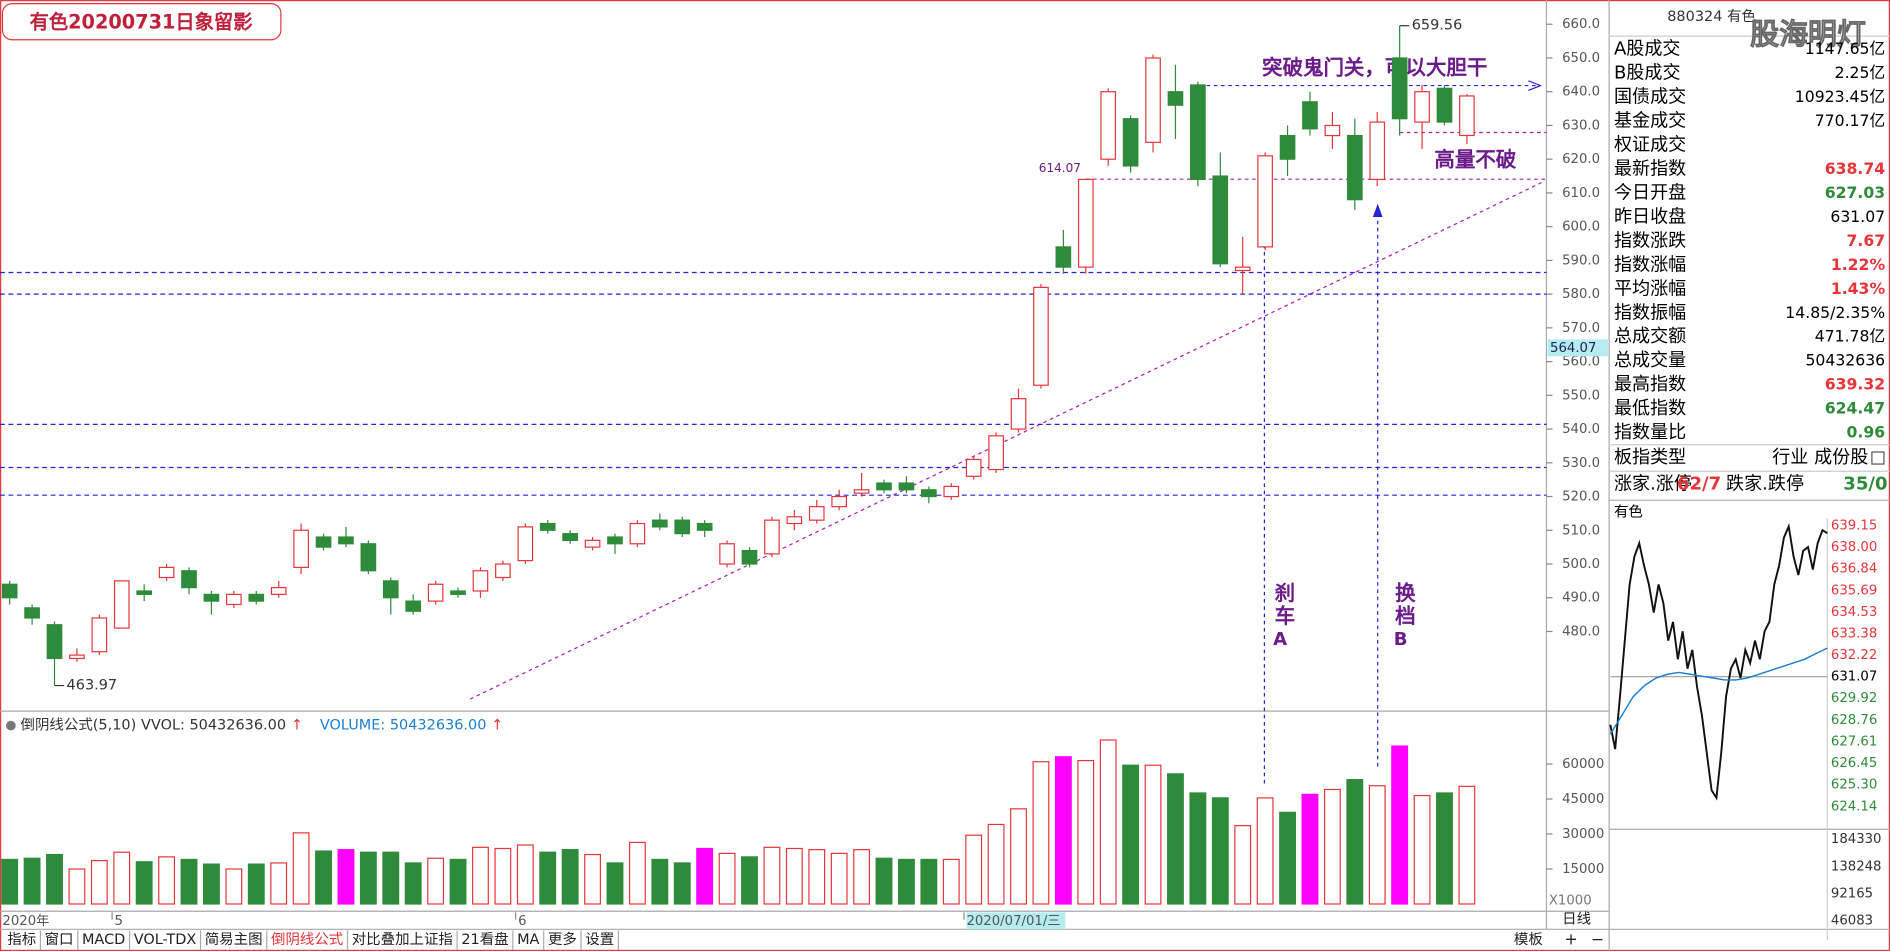  What do you see at coordinates (1581, 92) in the screenshot?
I see `y-tick-label: 640.0` at bounding box center [1581, 92].